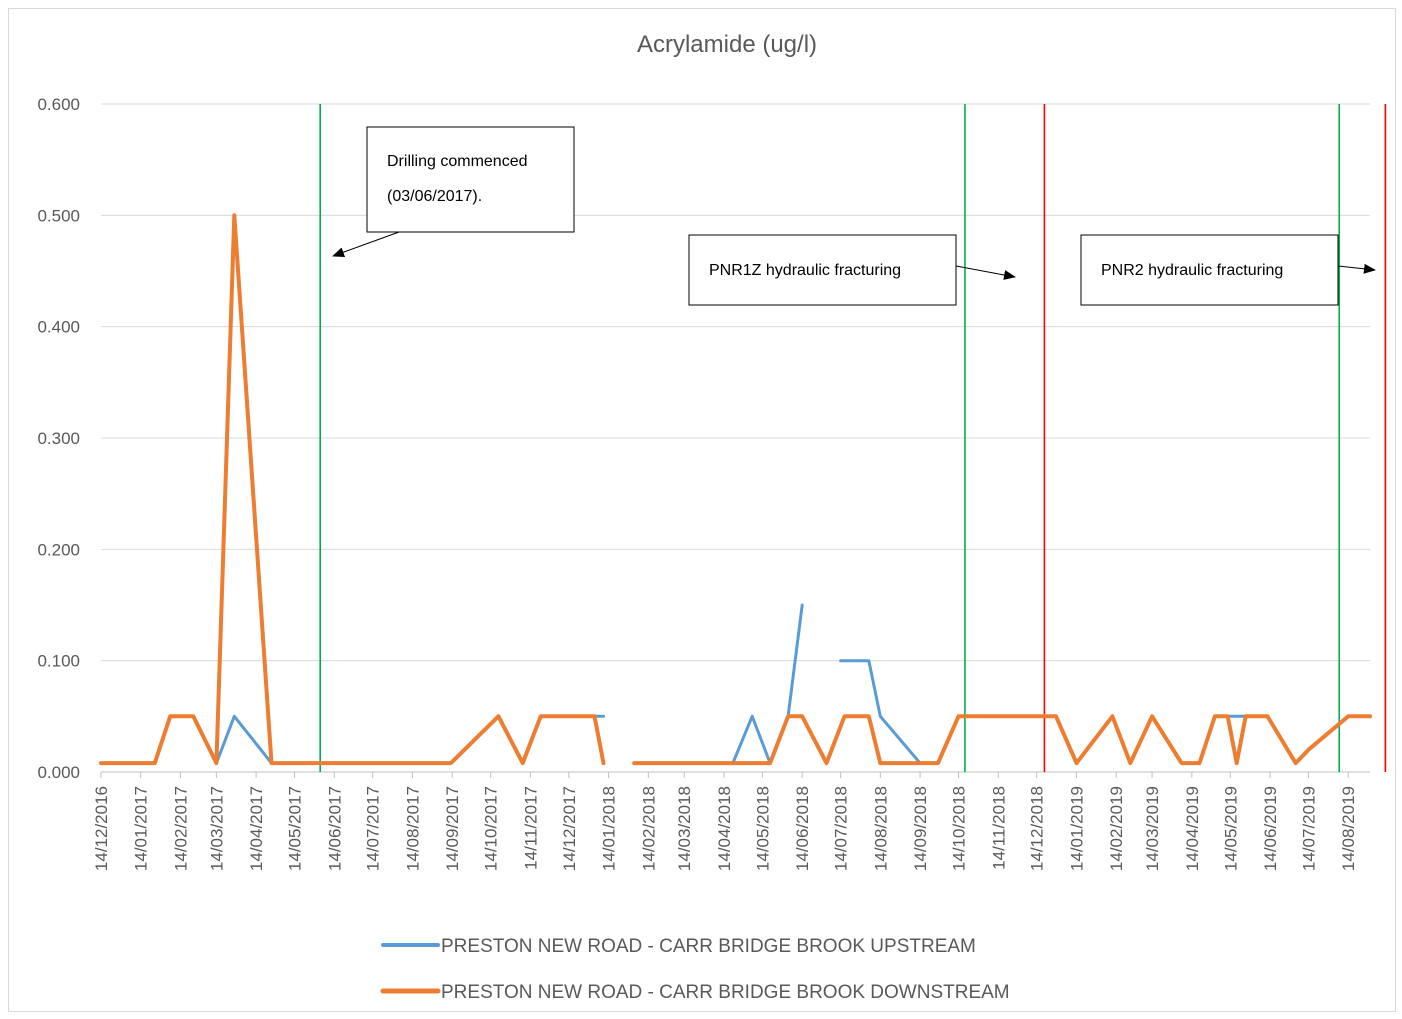 Image resolution: width=1402 pixels, height=1019 pixels. I want to click on annotation-arrow-drilling, so click(366, 244).